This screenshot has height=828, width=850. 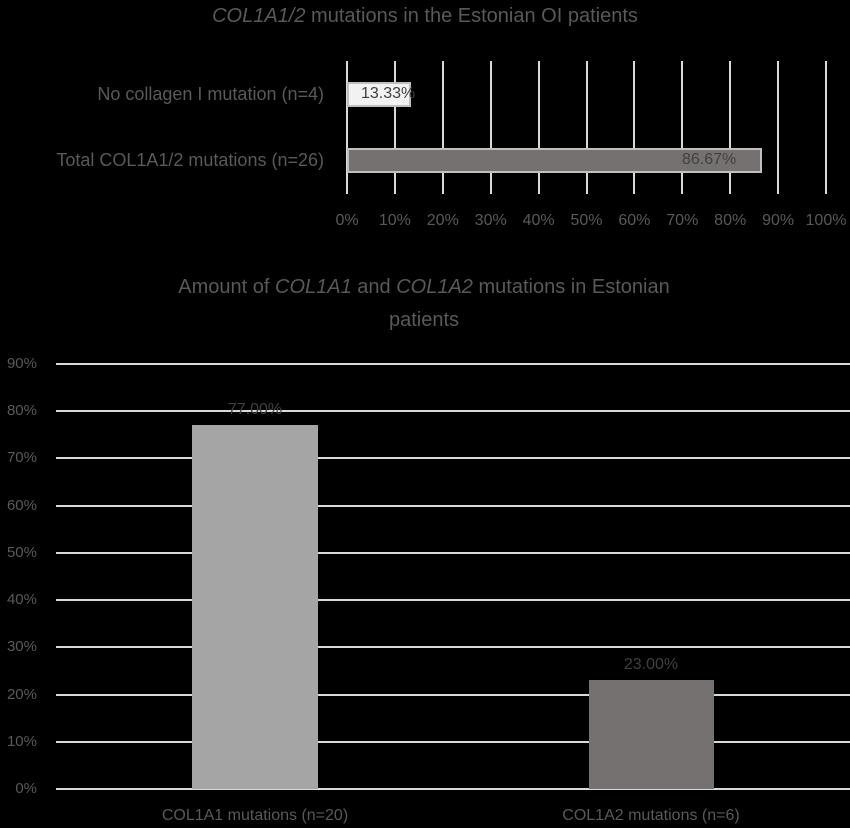 I want to click on top-title-part-2: mutations in the Estonian OI patients, so click(x=471, y=16).